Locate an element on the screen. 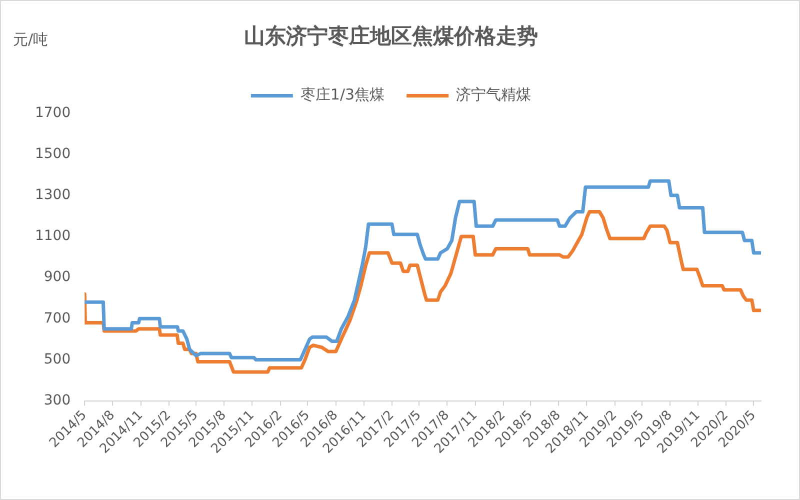  chart-title: 山东济宁枣庄地区焦煤价格走势 is located at coordinates (391, 36).